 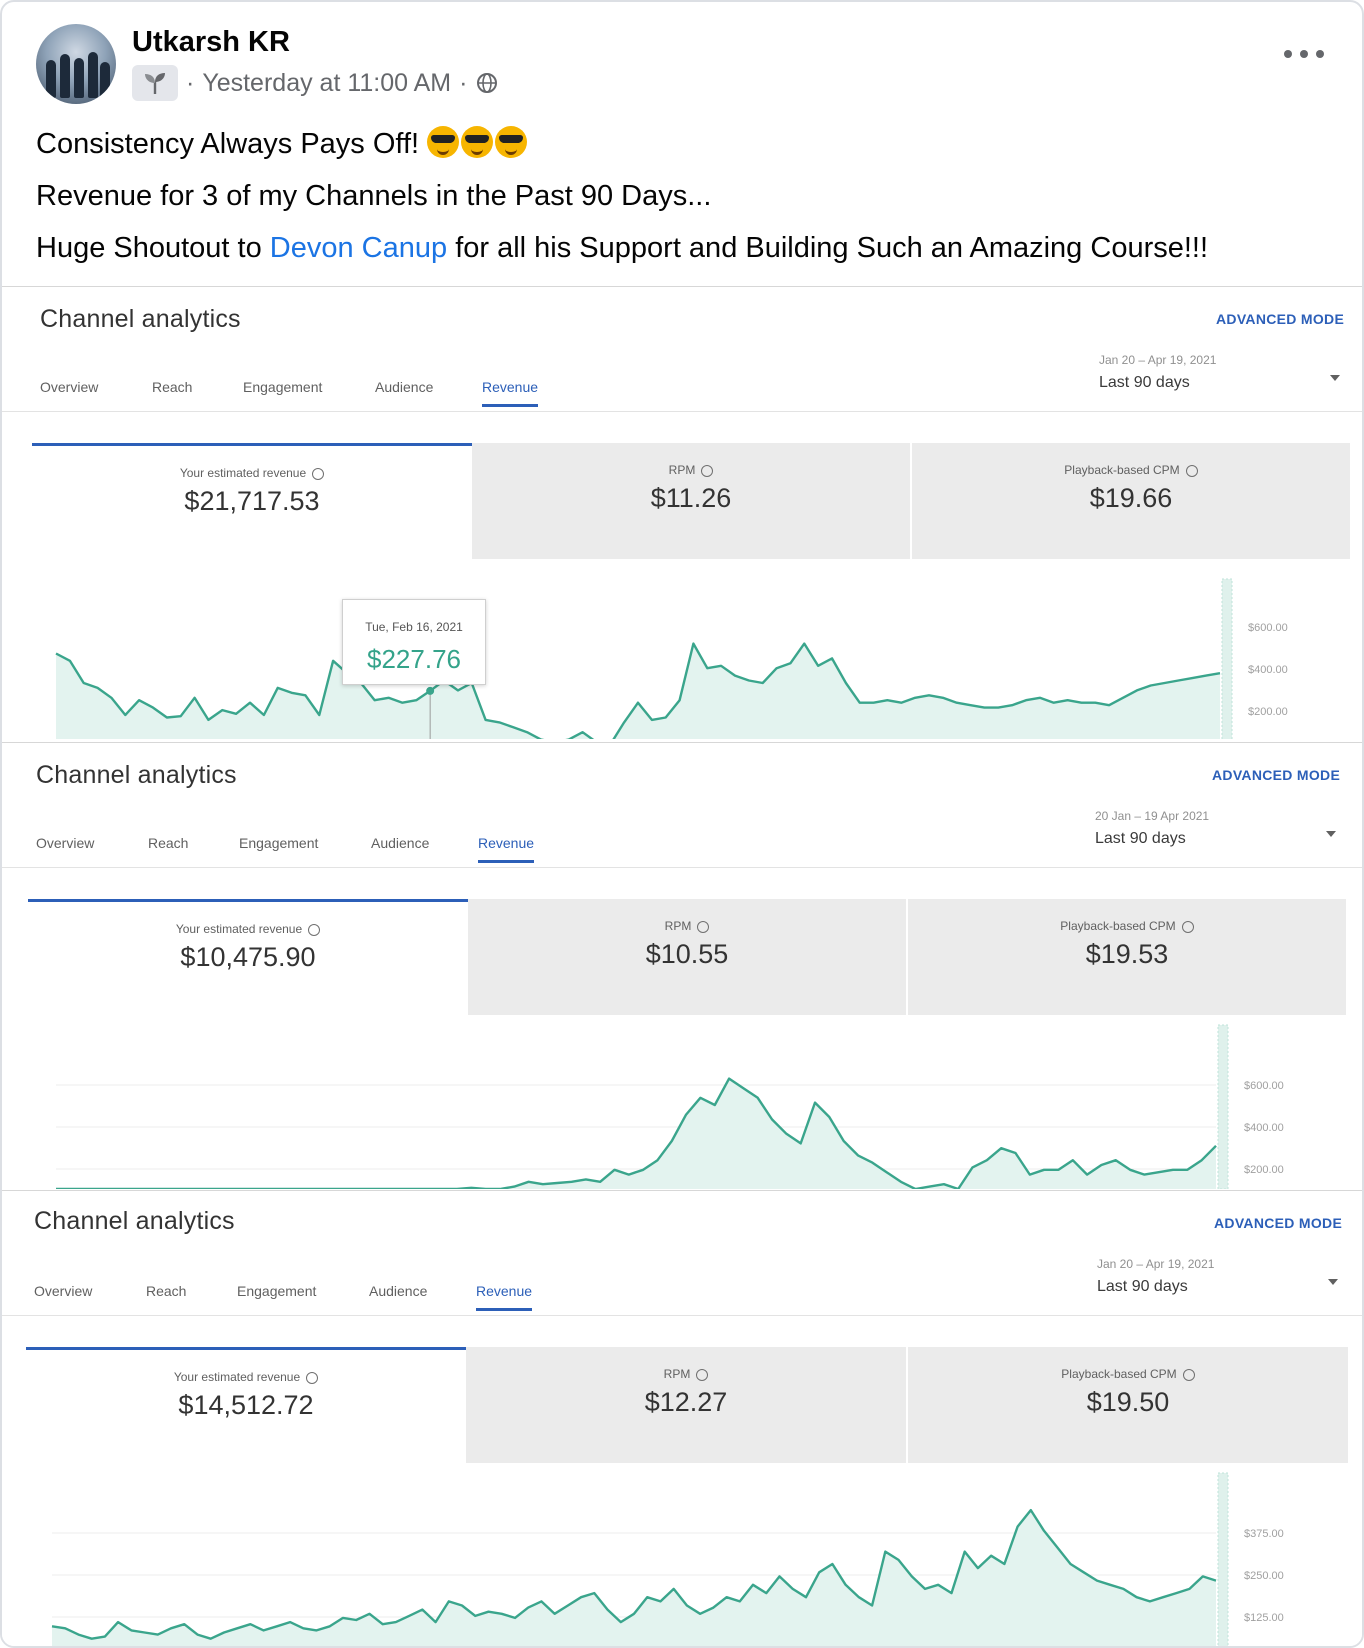 What do you see at coordinates (414, 659) in the screenshot?
I see `tooltip-value: $227.76` at bounding box center [414, 659].